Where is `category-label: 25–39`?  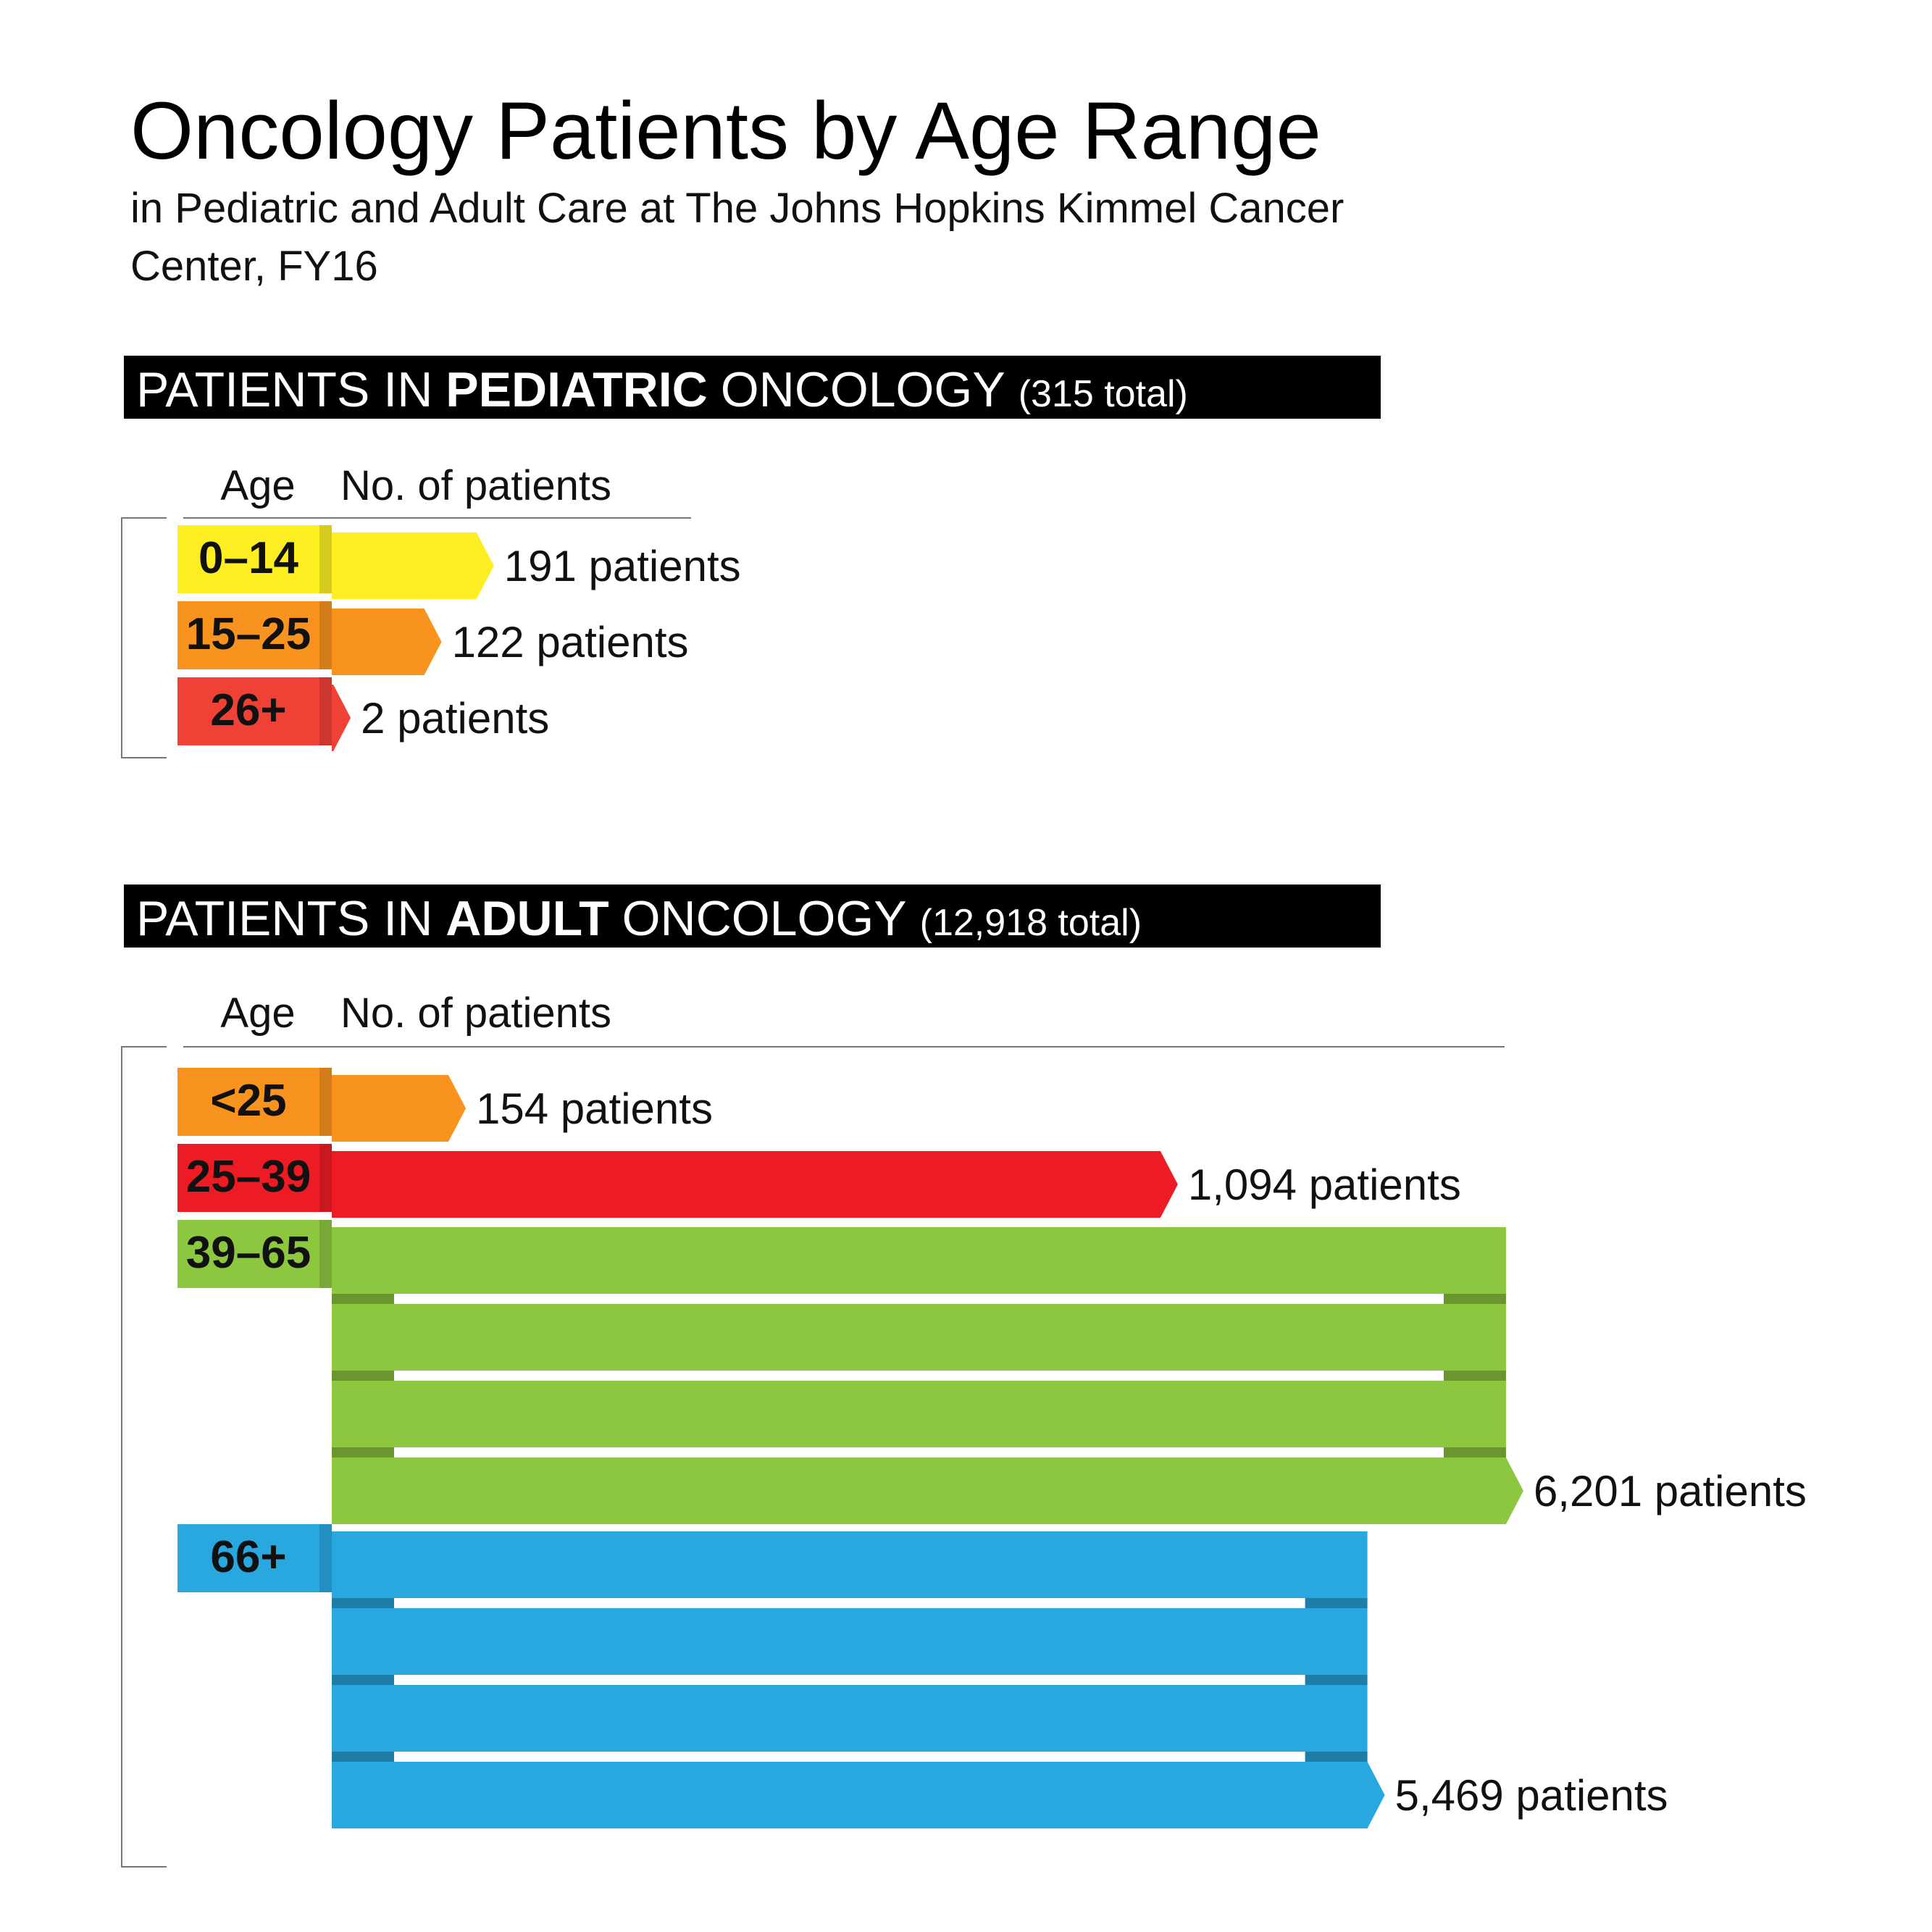
category-label: 25–39 is located at coordinates (249, 1177).